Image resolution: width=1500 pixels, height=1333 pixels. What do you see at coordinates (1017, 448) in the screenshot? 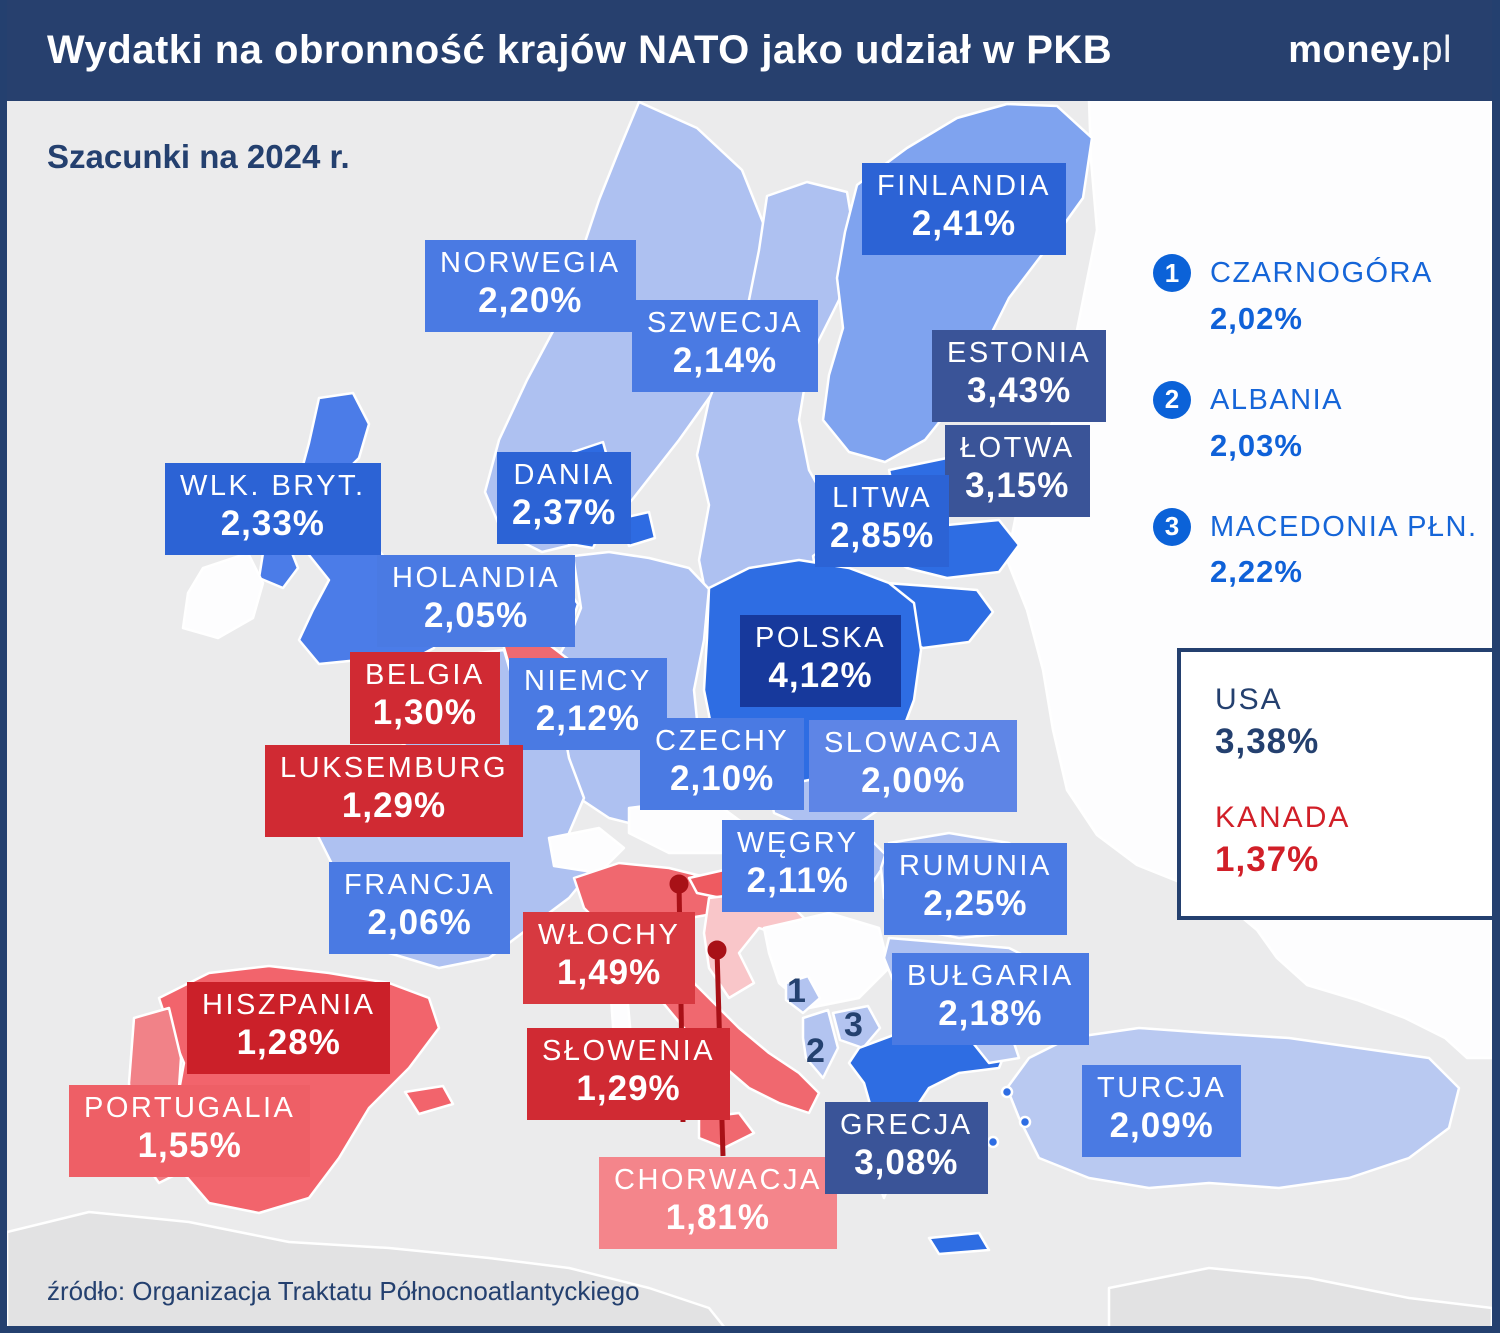
I see `country-name: ŁOTWA` at bounding box center [1017, 448].